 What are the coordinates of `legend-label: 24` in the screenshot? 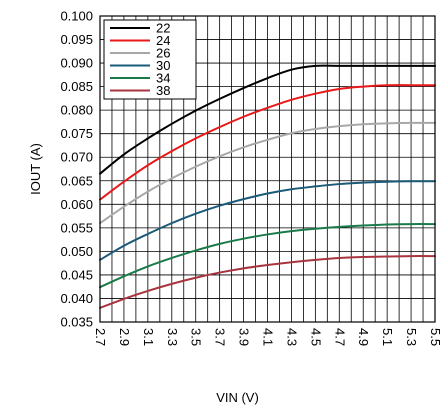 It's located at (163, 40).